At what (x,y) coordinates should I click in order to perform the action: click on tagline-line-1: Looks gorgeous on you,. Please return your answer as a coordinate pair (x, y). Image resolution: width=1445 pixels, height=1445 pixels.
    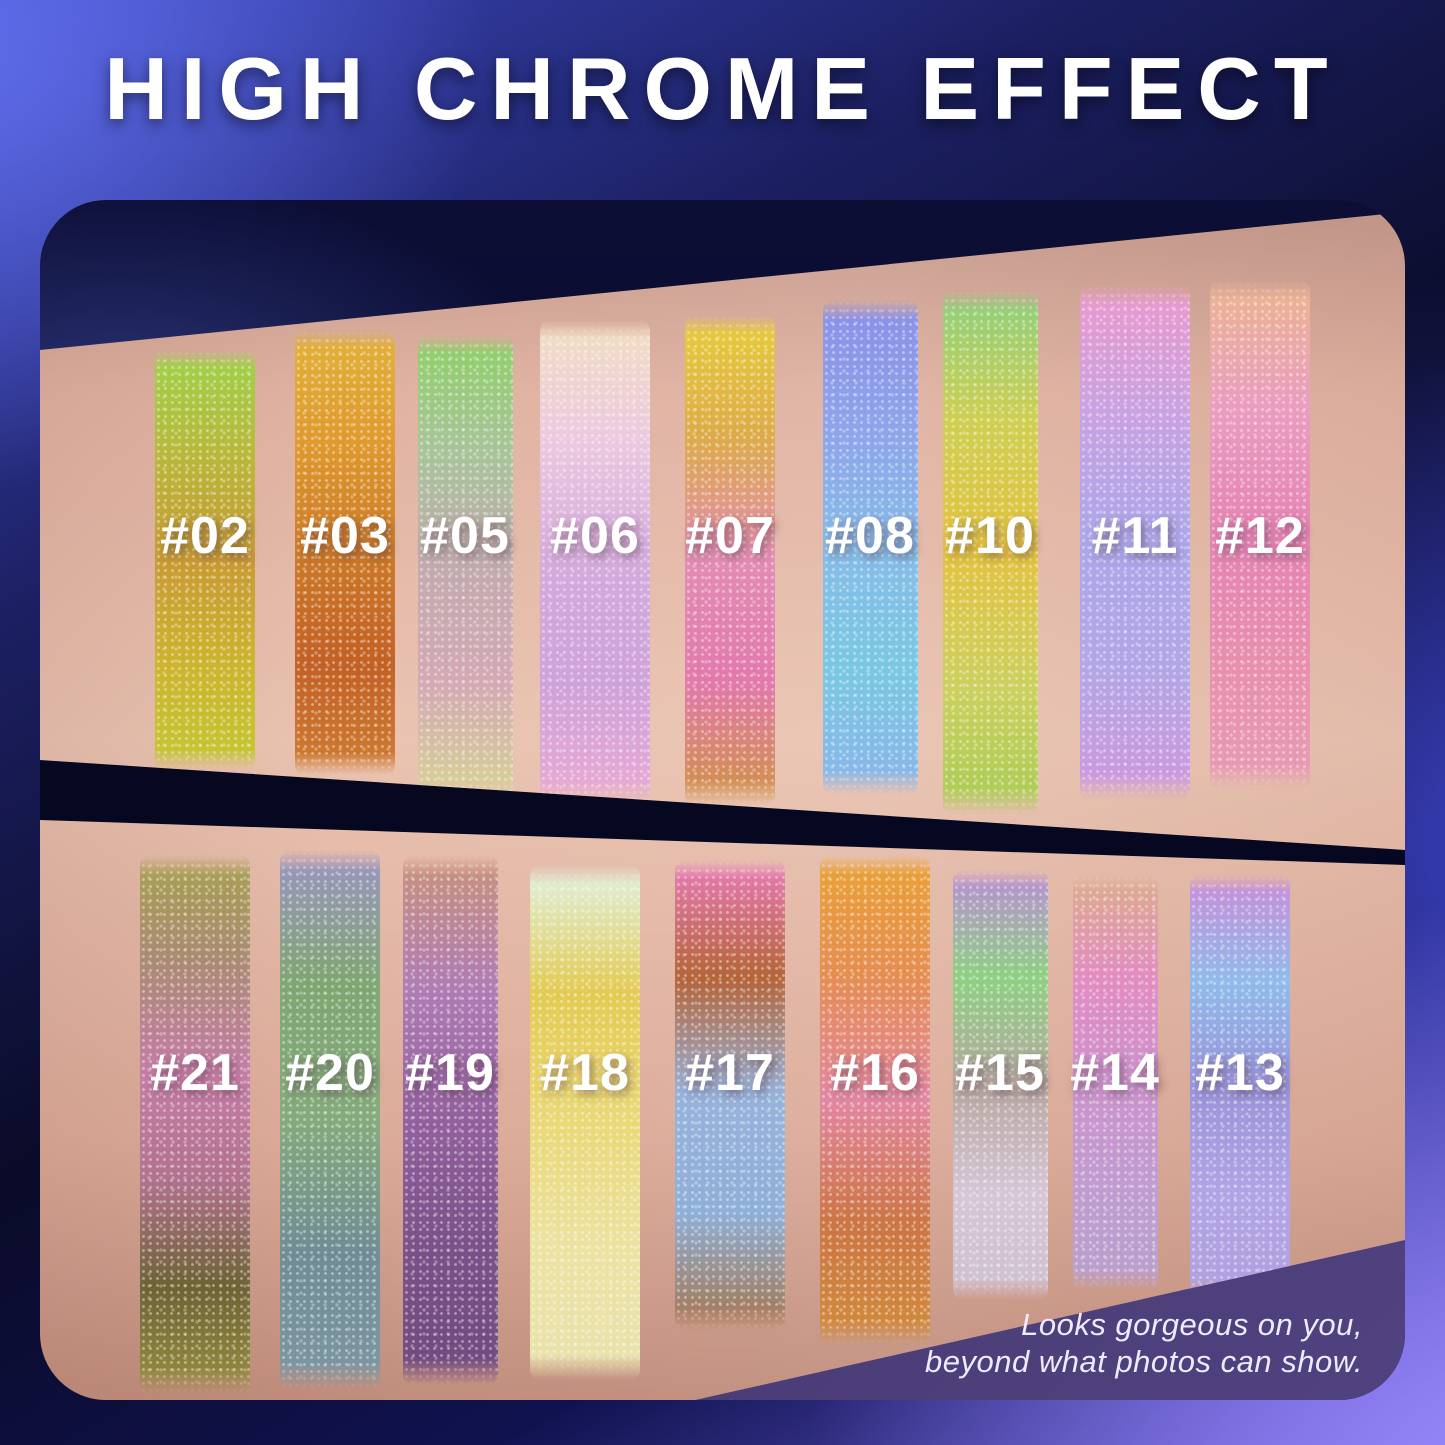
    Looking at the image, I should click on (1192, 1324).